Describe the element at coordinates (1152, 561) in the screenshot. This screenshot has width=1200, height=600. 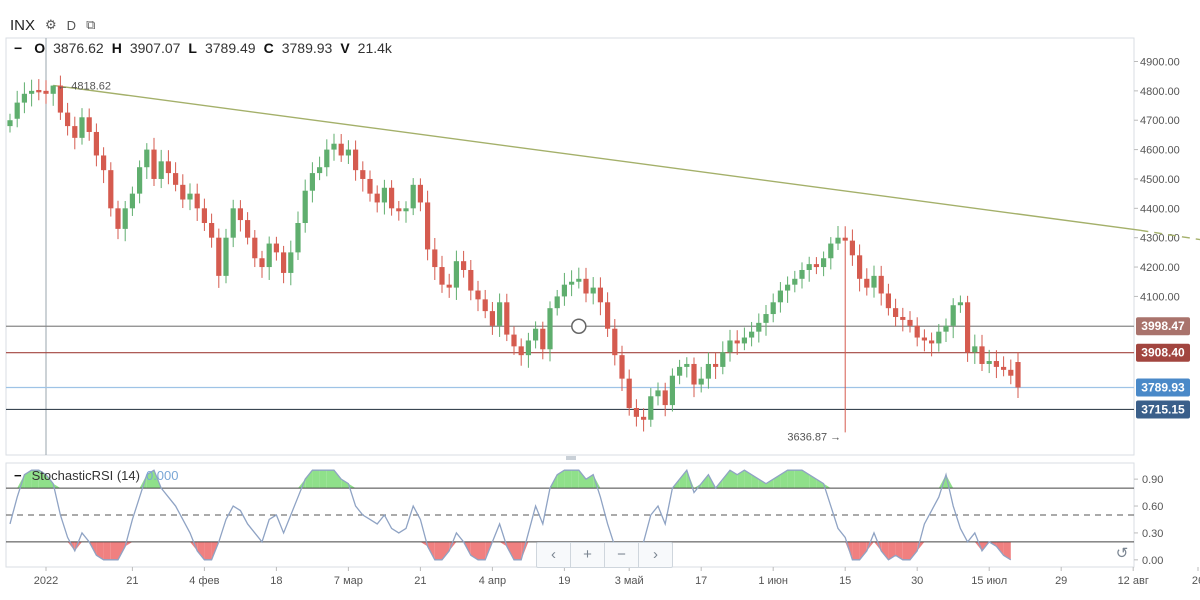
I see `indicator-tick-label: 0.00` at that location.